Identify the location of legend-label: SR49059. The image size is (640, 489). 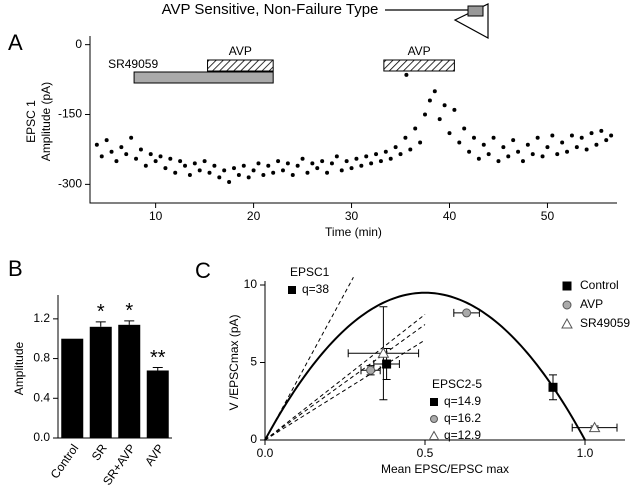
(605, 323).